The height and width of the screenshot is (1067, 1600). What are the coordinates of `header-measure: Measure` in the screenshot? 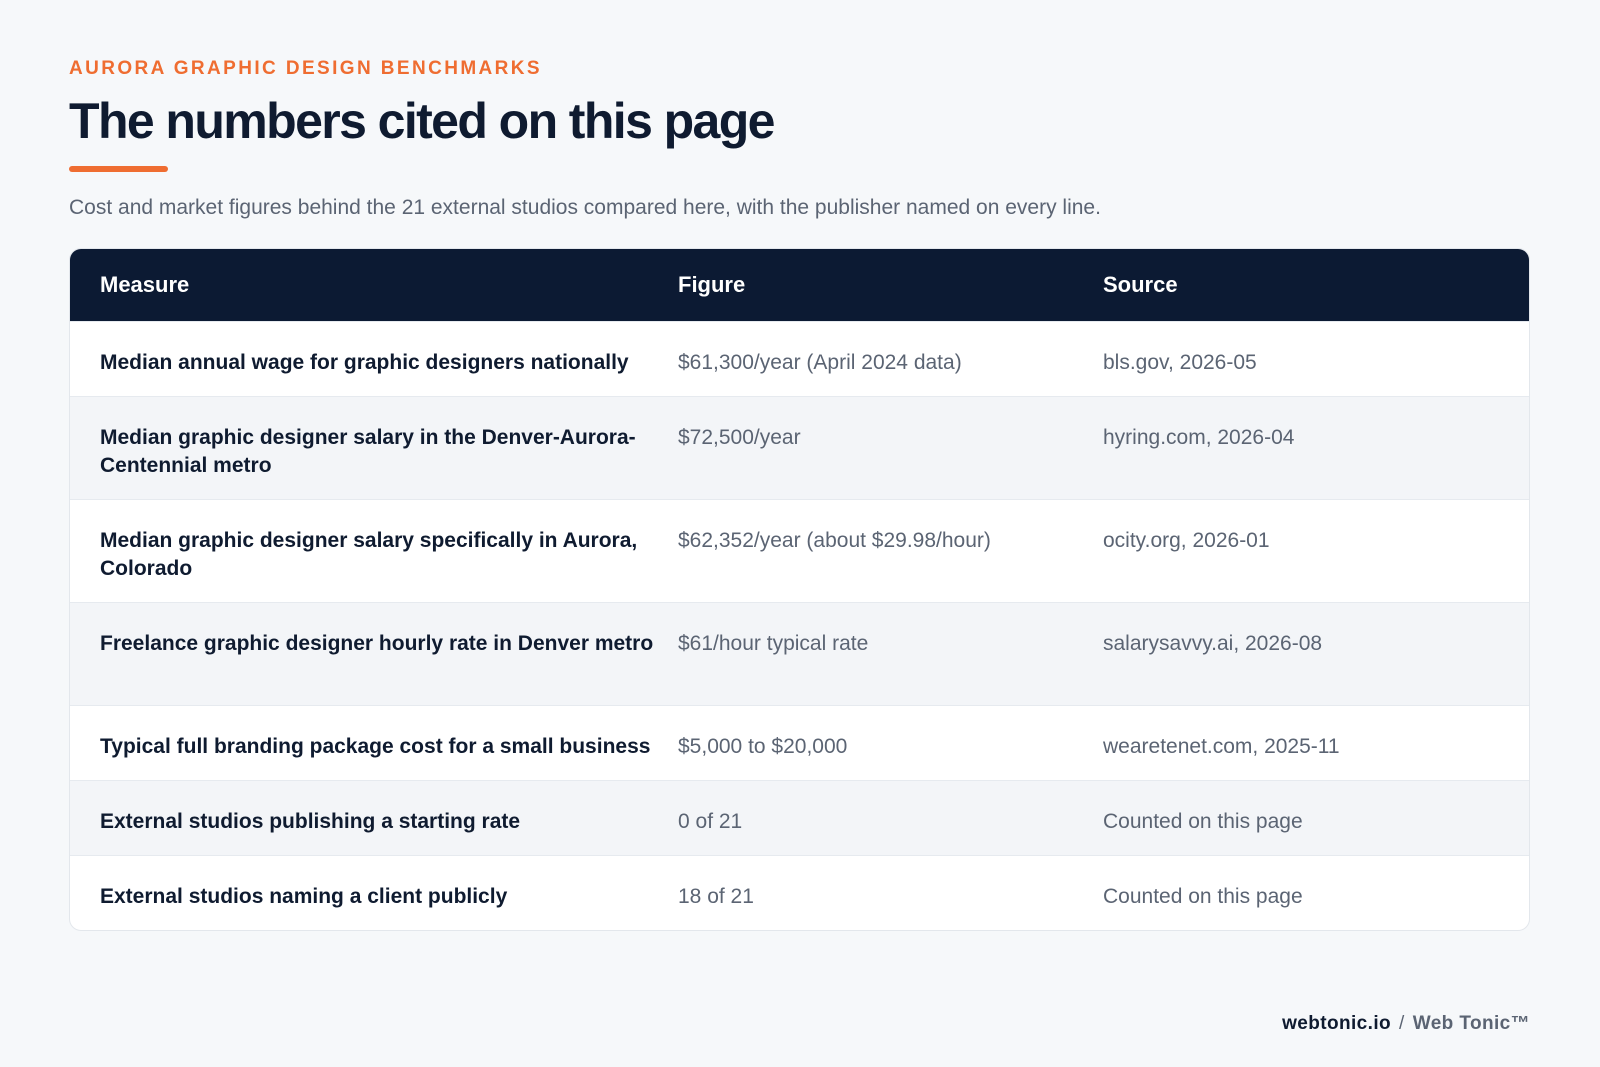 It's located at (145, 284).